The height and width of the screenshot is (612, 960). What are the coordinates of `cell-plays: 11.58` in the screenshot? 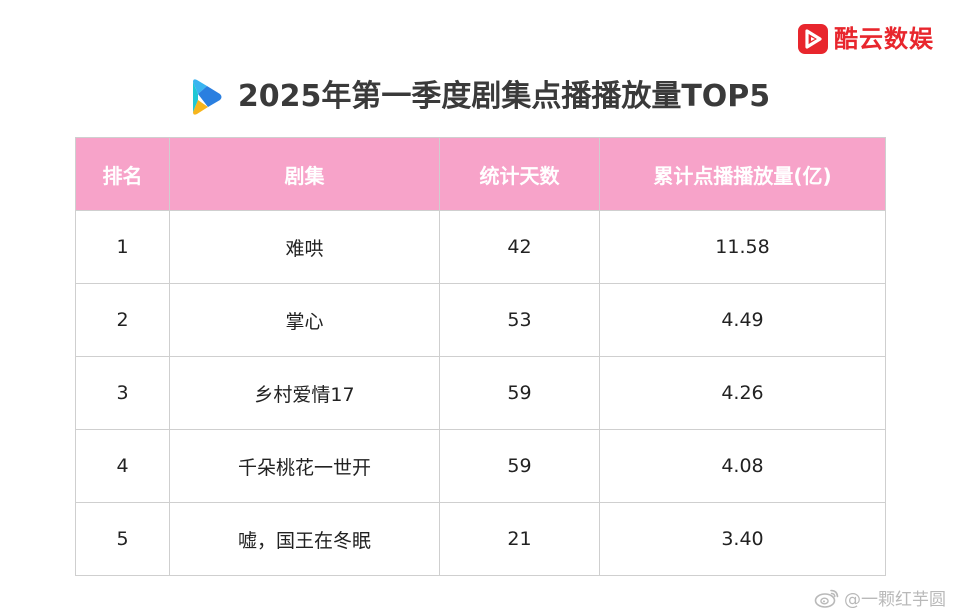 It's located at (742, 247).